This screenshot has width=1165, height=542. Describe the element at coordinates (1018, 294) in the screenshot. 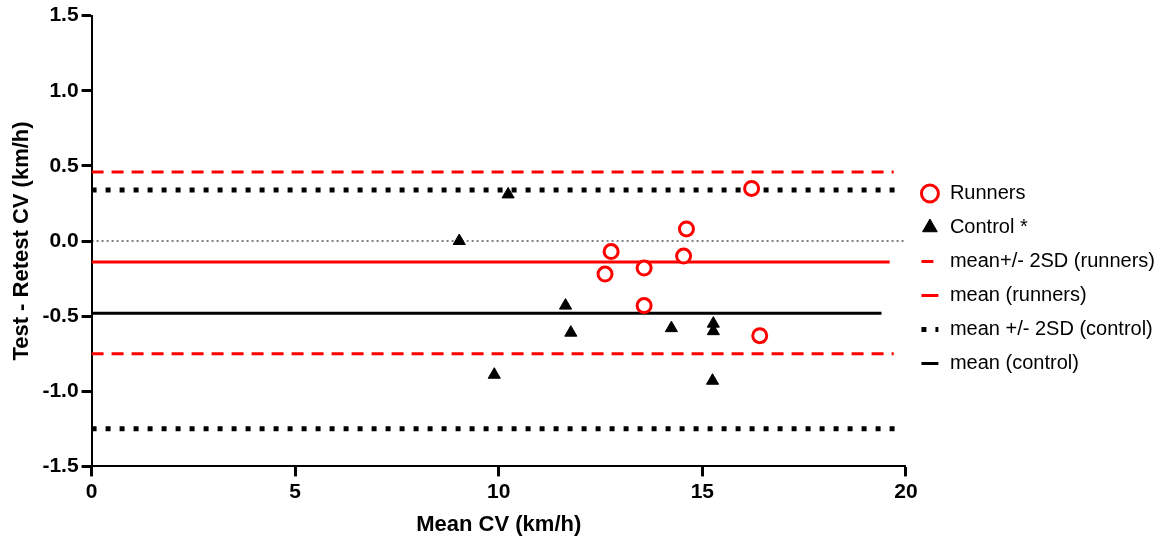

I see `legend-label: mean (runners)` at that location.